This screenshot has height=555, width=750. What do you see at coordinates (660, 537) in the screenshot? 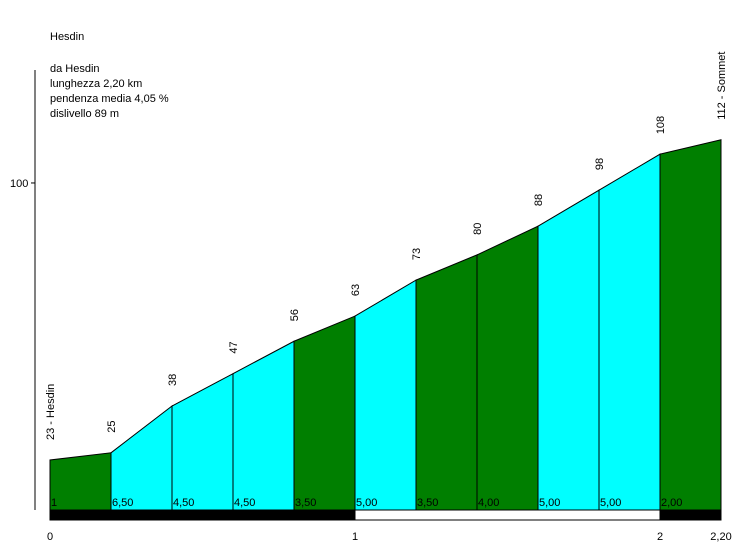
I see `x-tick-label: 2` at bounding box center [660, 537].